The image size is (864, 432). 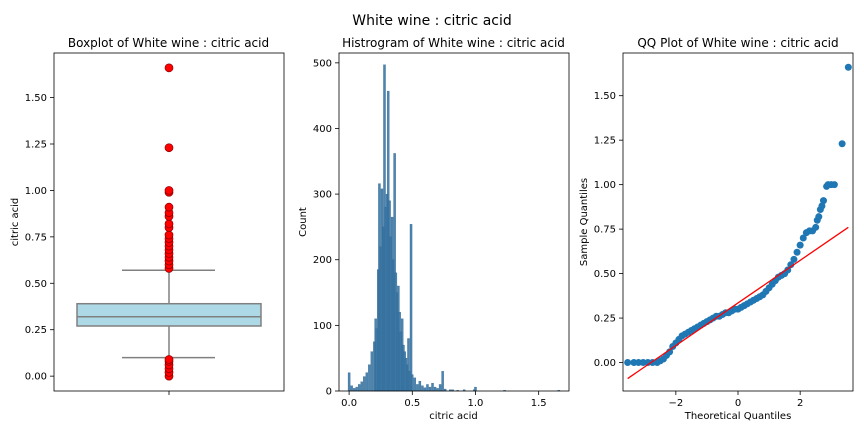 What do you see at coordinates (349, 403) in the screenshot?
I see `histogram-x-tick-label: 0.0` at bounding box center [349, 403].